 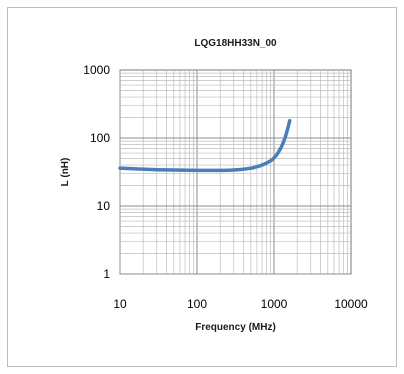 What do you see at coordinates (235, 327) in the screenshot?
I see `x-axis-label: Frequency (MHz)` at bounding box center [235, 327].